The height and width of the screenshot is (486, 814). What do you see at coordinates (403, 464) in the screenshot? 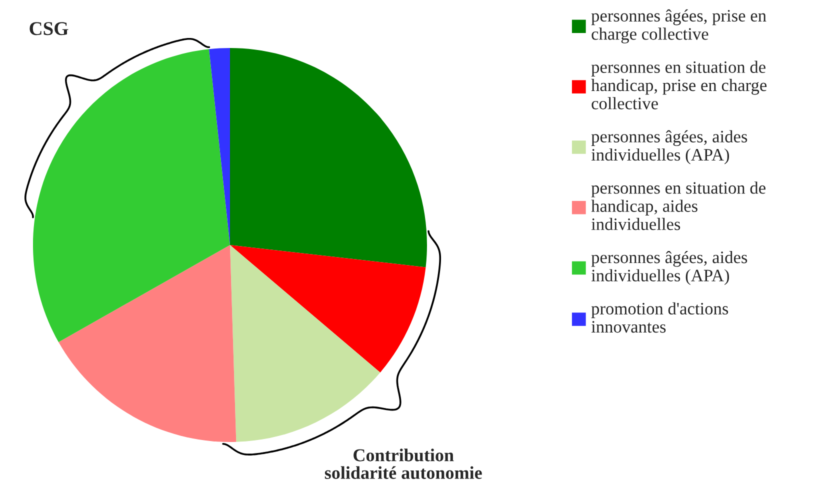
I see `text: Contribution solidarité autonomie` at bounding box center [403, 464].